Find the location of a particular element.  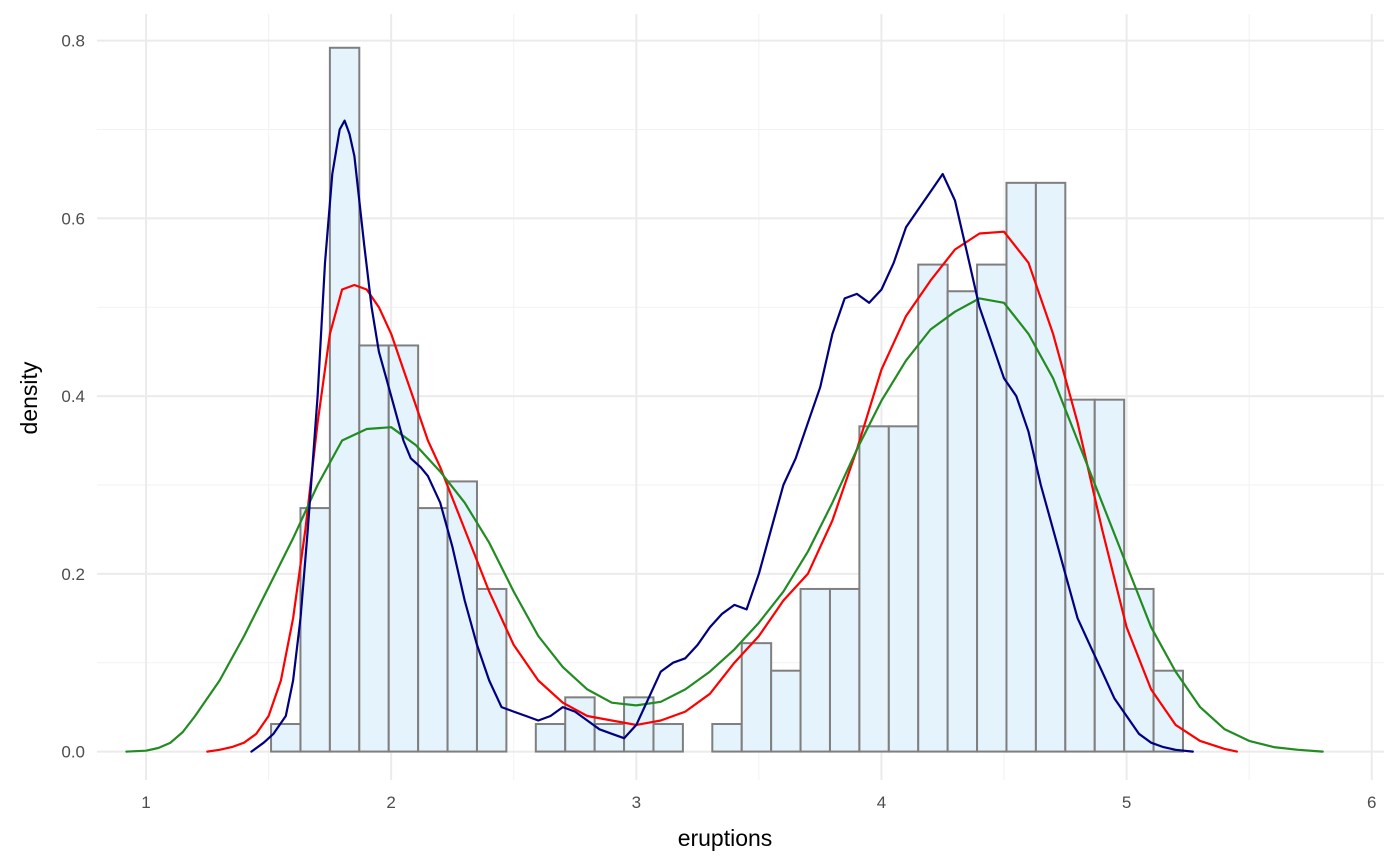

y-tick-label: 0.8 is located at coordinates (73, 41).